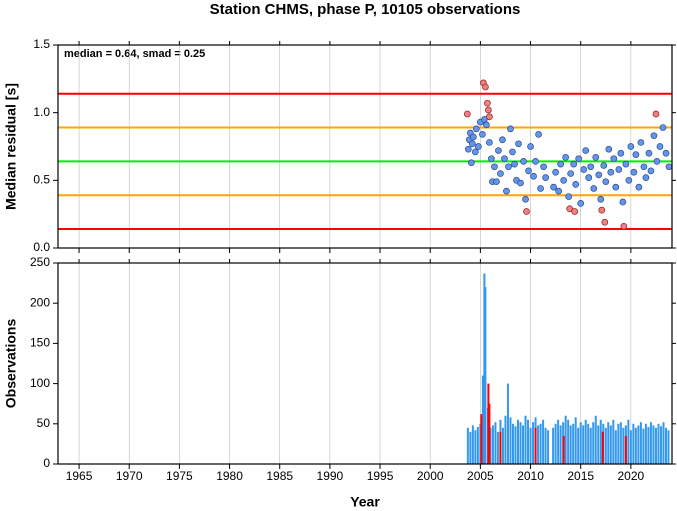  I want to click on y-tick-label: 200, so click(40, 302).